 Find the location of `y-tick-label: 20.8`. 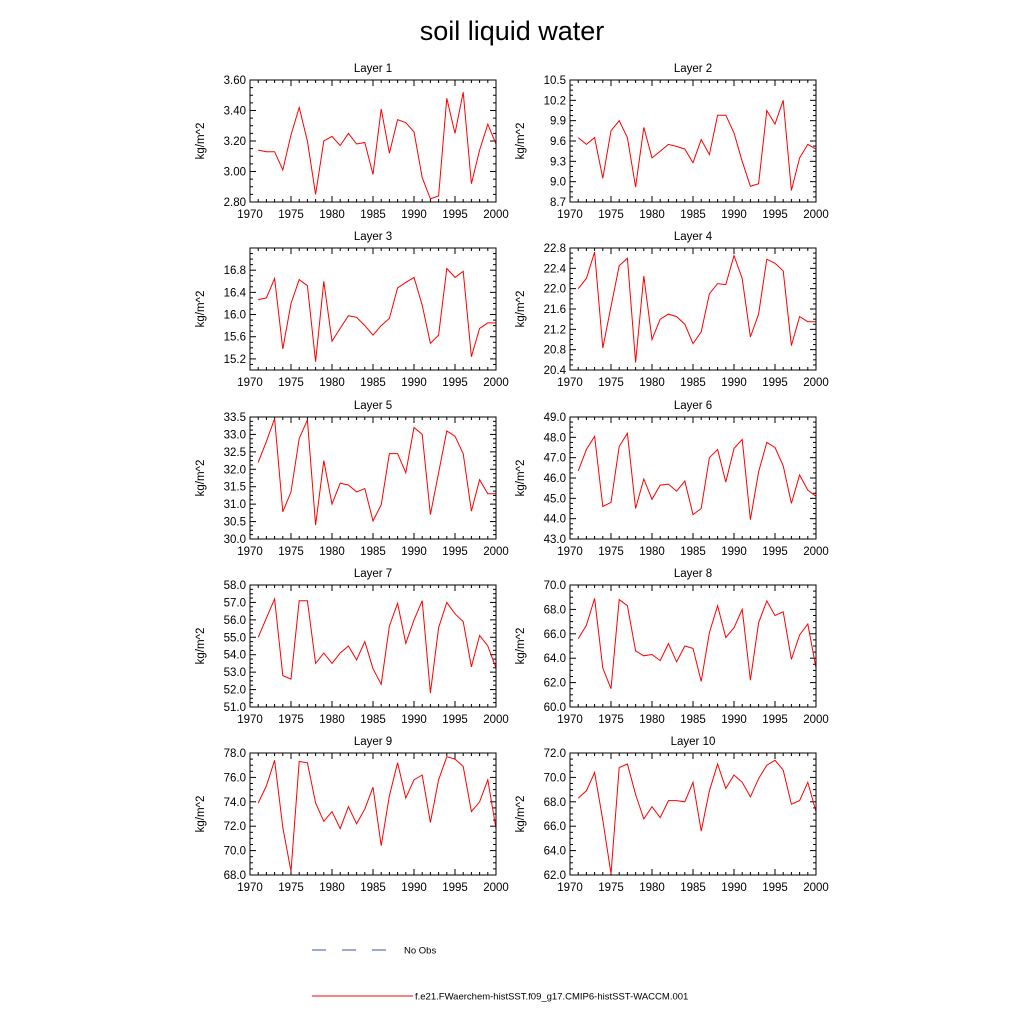

y-tick-label: 20.8 is located at coordinates (555, 351).